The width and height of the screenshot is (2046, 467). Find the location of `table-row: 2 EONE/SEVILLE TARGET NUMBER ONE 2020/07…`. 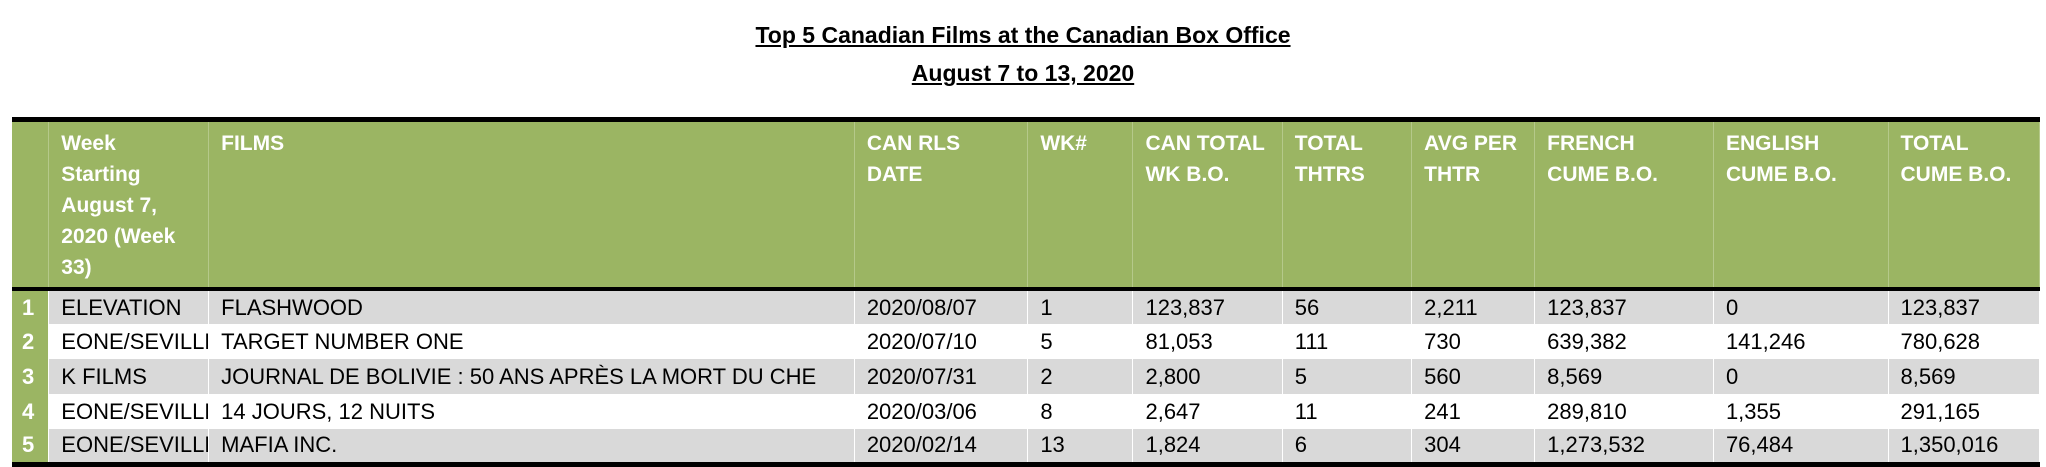

table-row: 2 EONE/SEVILLE TARGET NUMBER ONE 2020/07… is located at coordinates (1026, 341).